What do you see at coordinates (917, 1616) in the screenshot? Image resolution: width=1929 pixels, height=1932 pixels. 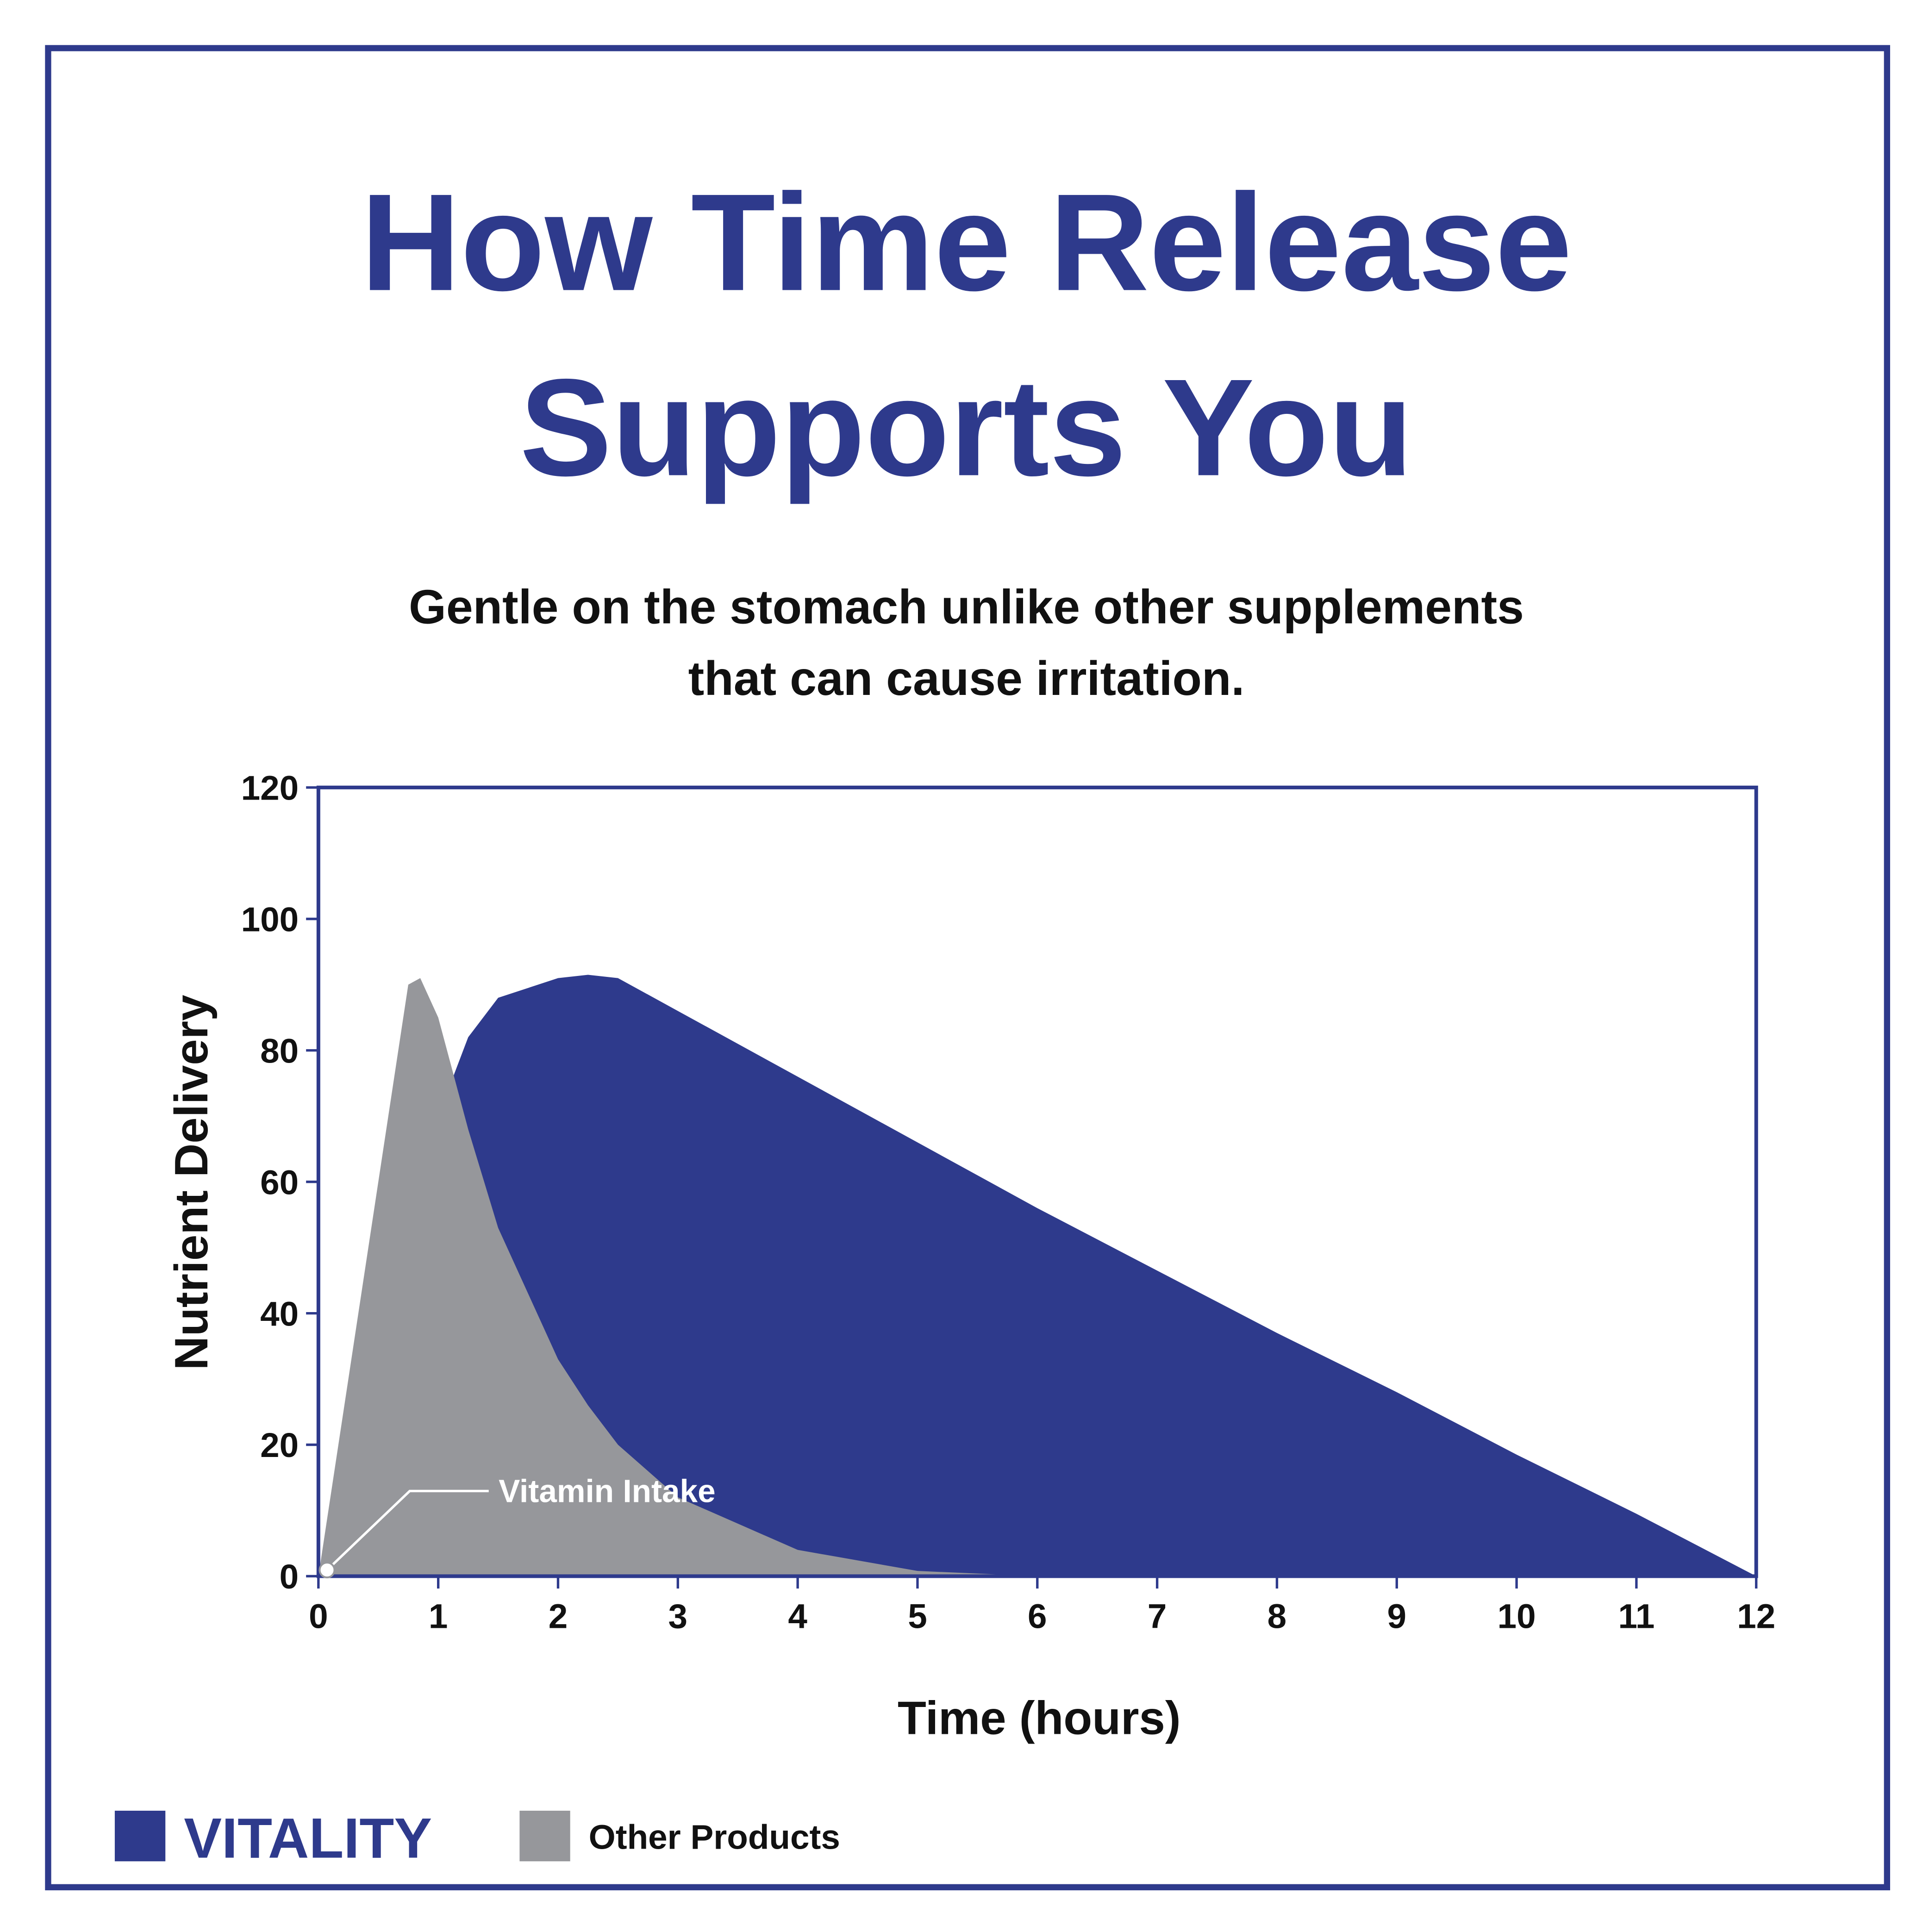 I see `x-tick-label: 5` at bounding box center [917, 1616].